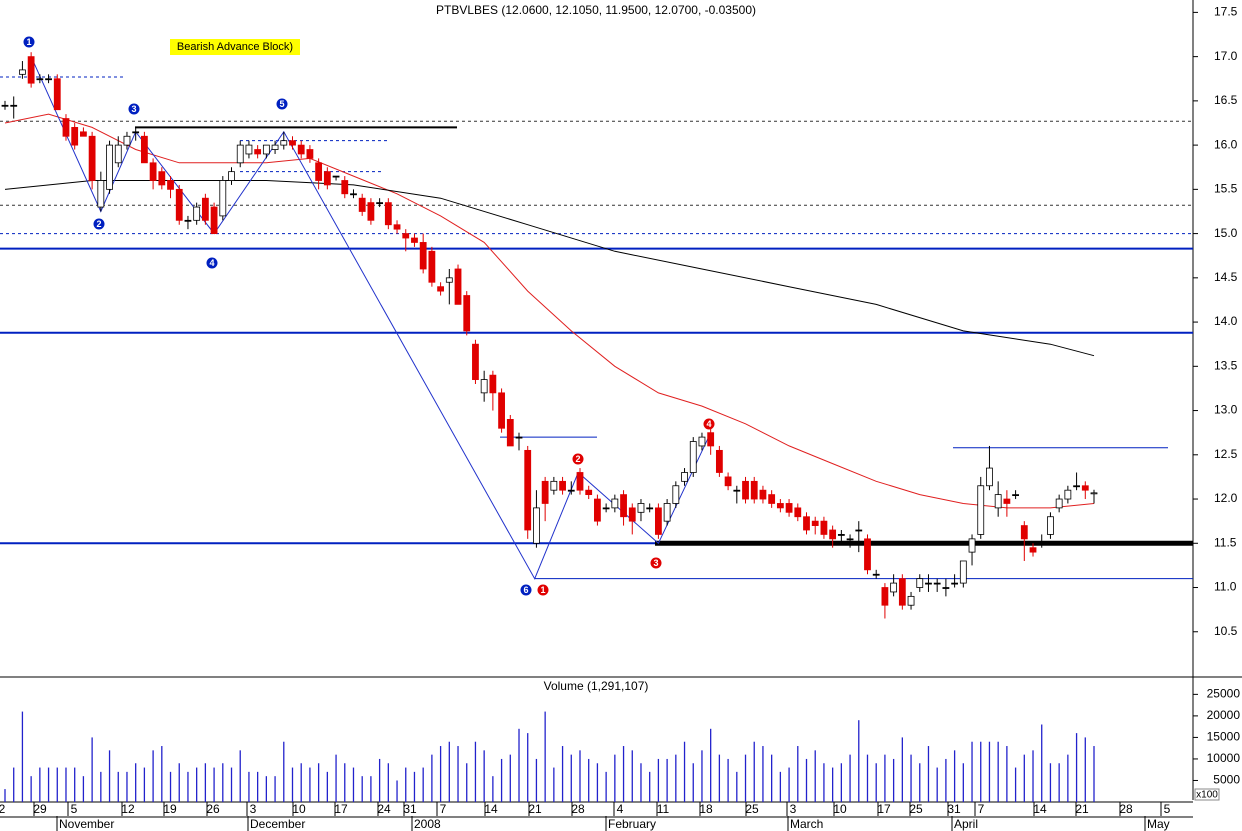 This screenshot has width=1242, height=831. Describe the element at coordinates (954, 809) in the screenshot. I see `x-tick-label: 31` at that location.